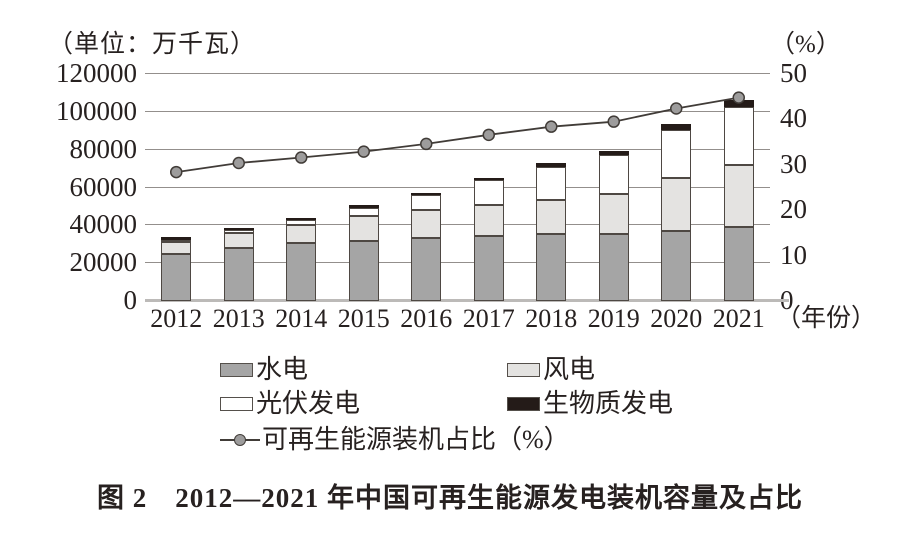 The image size is (900, 551). What do you see at coordinates (523, 404) in the screenshot?
I see `biomass-swatch-icon` at bounding box center [523, 404].